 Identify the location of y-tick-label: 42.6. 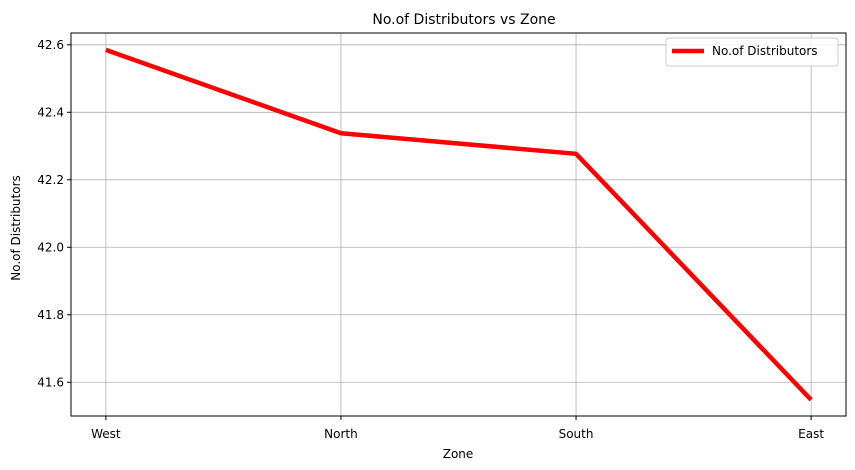
(50, 45).